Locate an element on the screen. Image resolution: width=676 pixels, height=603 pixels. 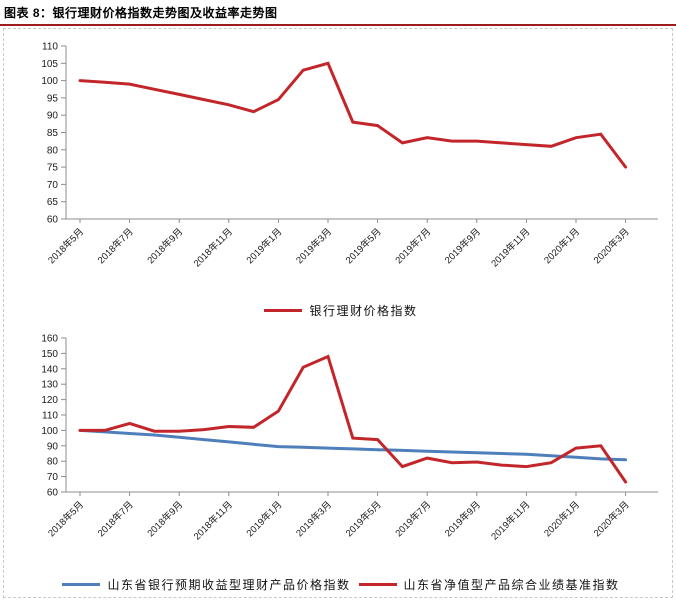
legend-item: 山东省净值型产品综合业绩基准指数 is located at coordinates (489, 584).